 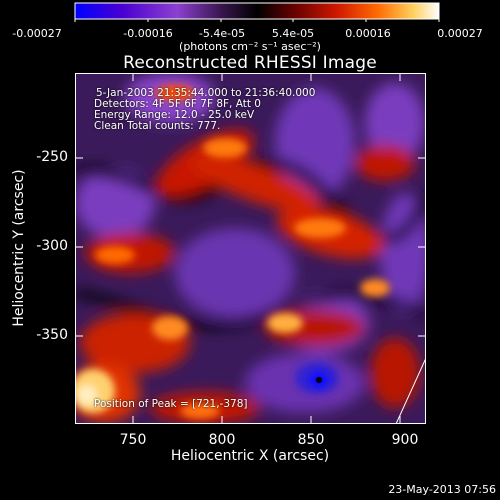 I want to click on minimum-marker, so click(x=319, y=380).